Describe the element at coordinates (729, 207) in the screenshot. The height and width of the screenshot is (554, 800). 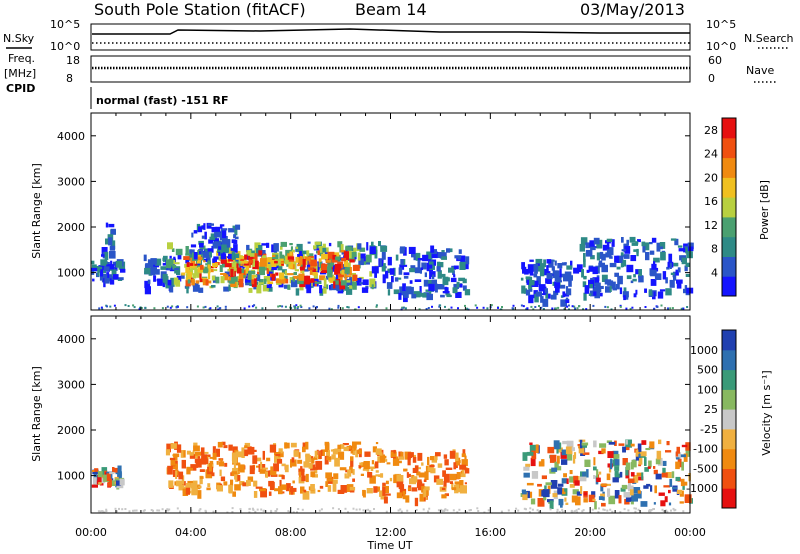
I see `colorbar-segment` at that location.